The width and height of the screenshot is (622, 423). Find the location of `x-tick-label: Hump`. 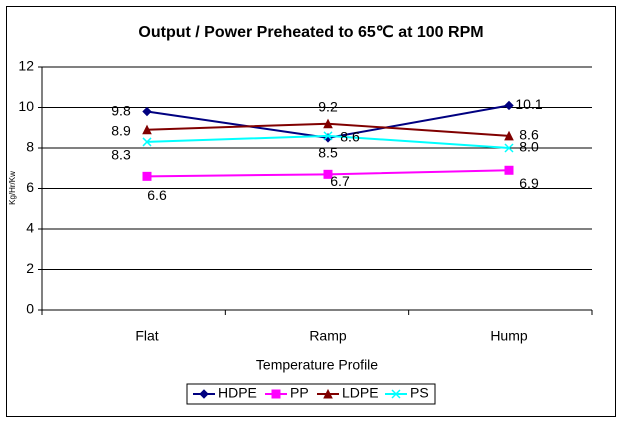

x-tick-label: Hump is located at coordinates (509, 336).